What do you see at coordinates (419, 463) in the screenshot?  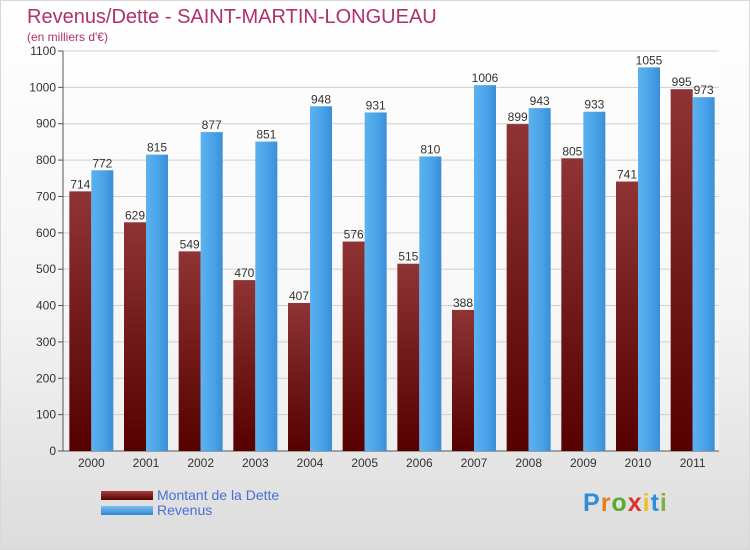 I see `x-tick-label: 2006` at bounding box center [419, 463].